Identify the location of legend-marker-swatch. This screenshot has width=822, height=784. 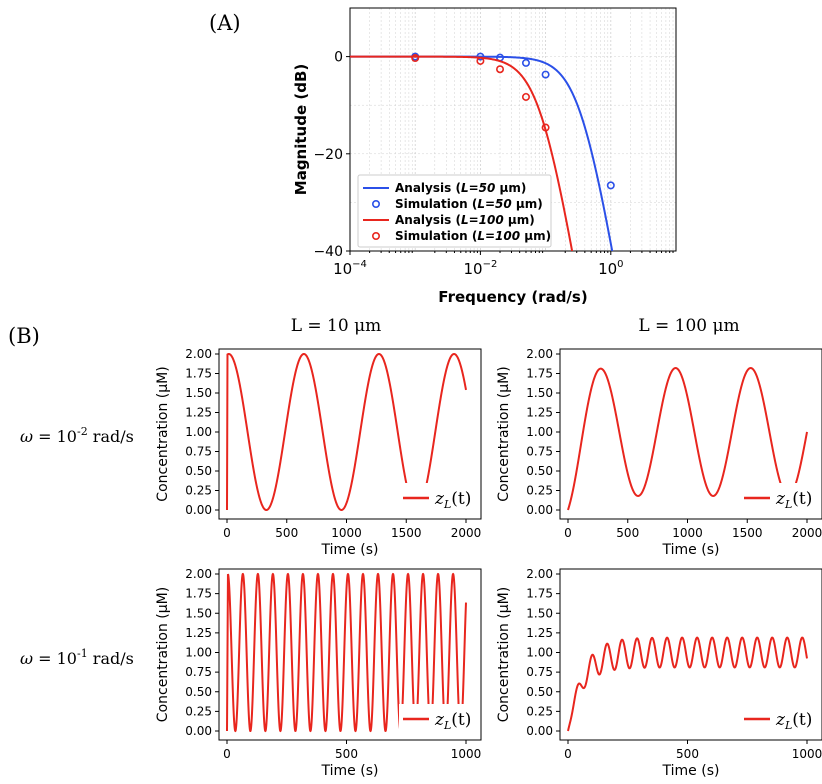
(375, 204).